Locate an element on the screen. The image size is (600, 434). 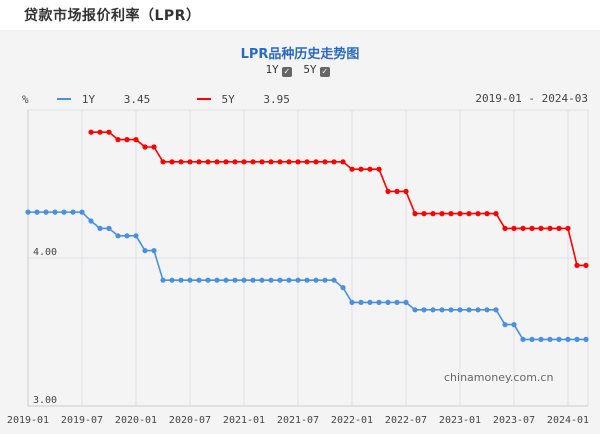
legend-1y-value: 3.45 is located at coordinates (137, 99).